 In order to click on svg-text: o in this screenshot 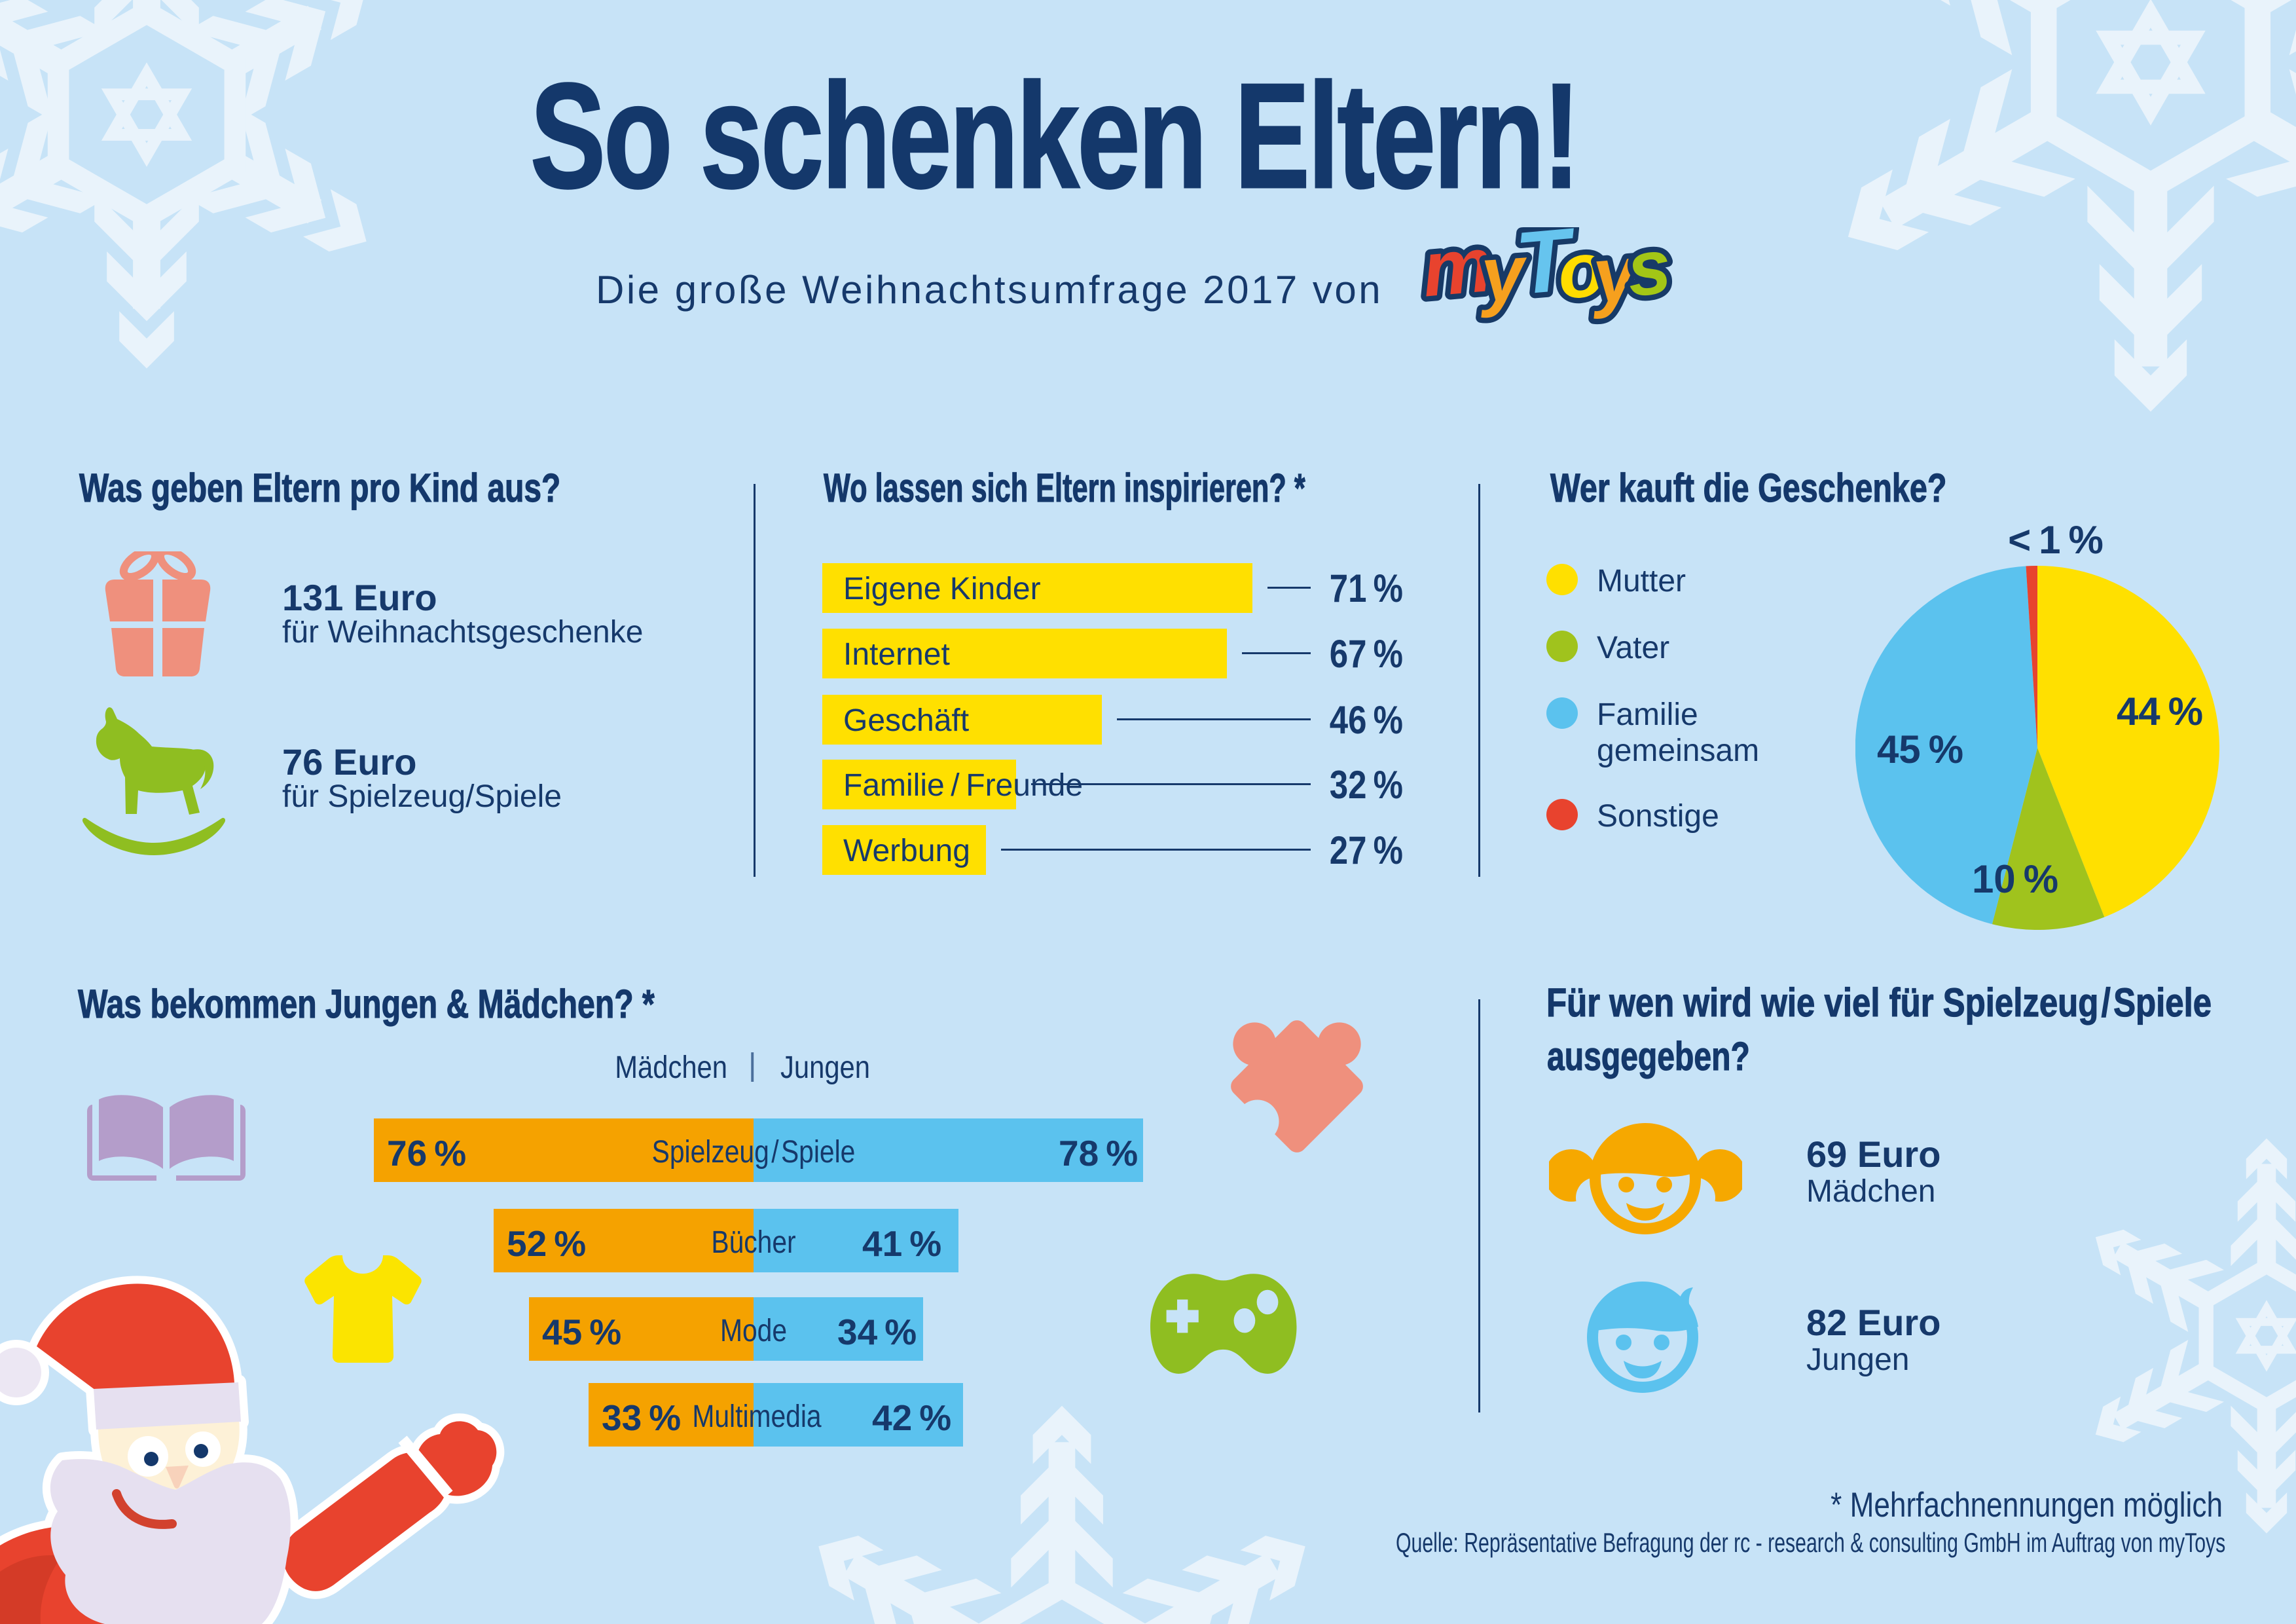, I will do `click(1582, 271)`.